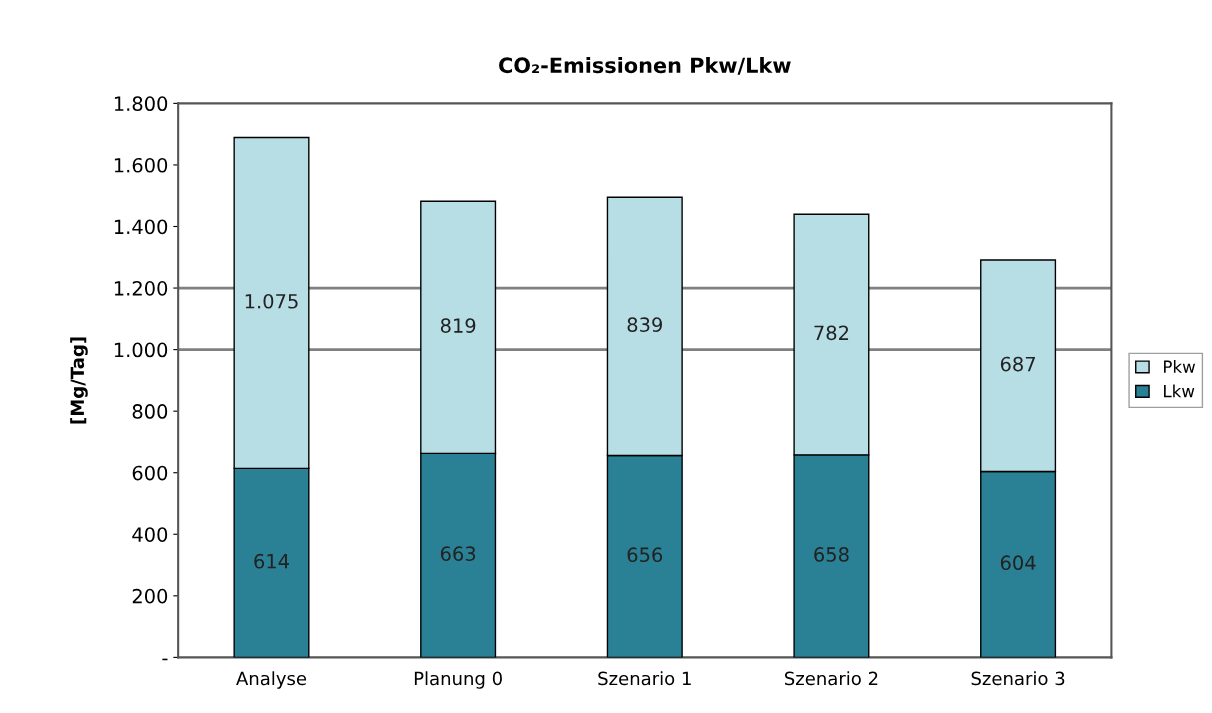  Describe the element at coordinates (1018, 563) in the screenshot. I see `data-label: 604` at that location.